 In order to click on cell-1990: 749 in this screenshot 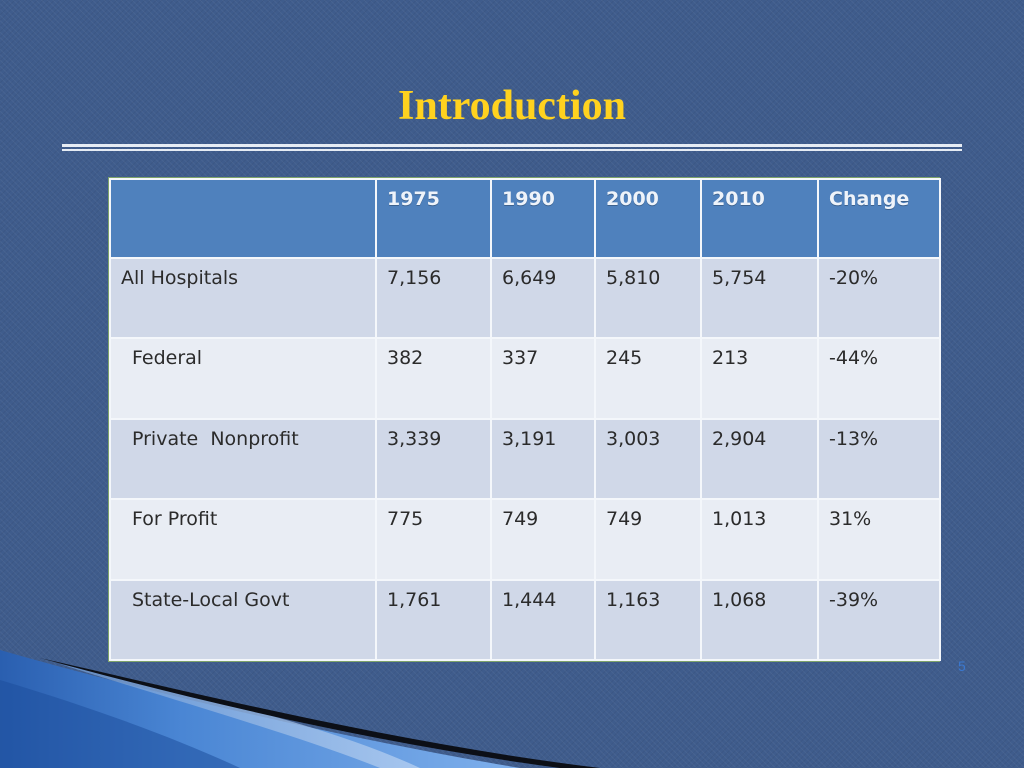, I will do `click(543, 539)`.